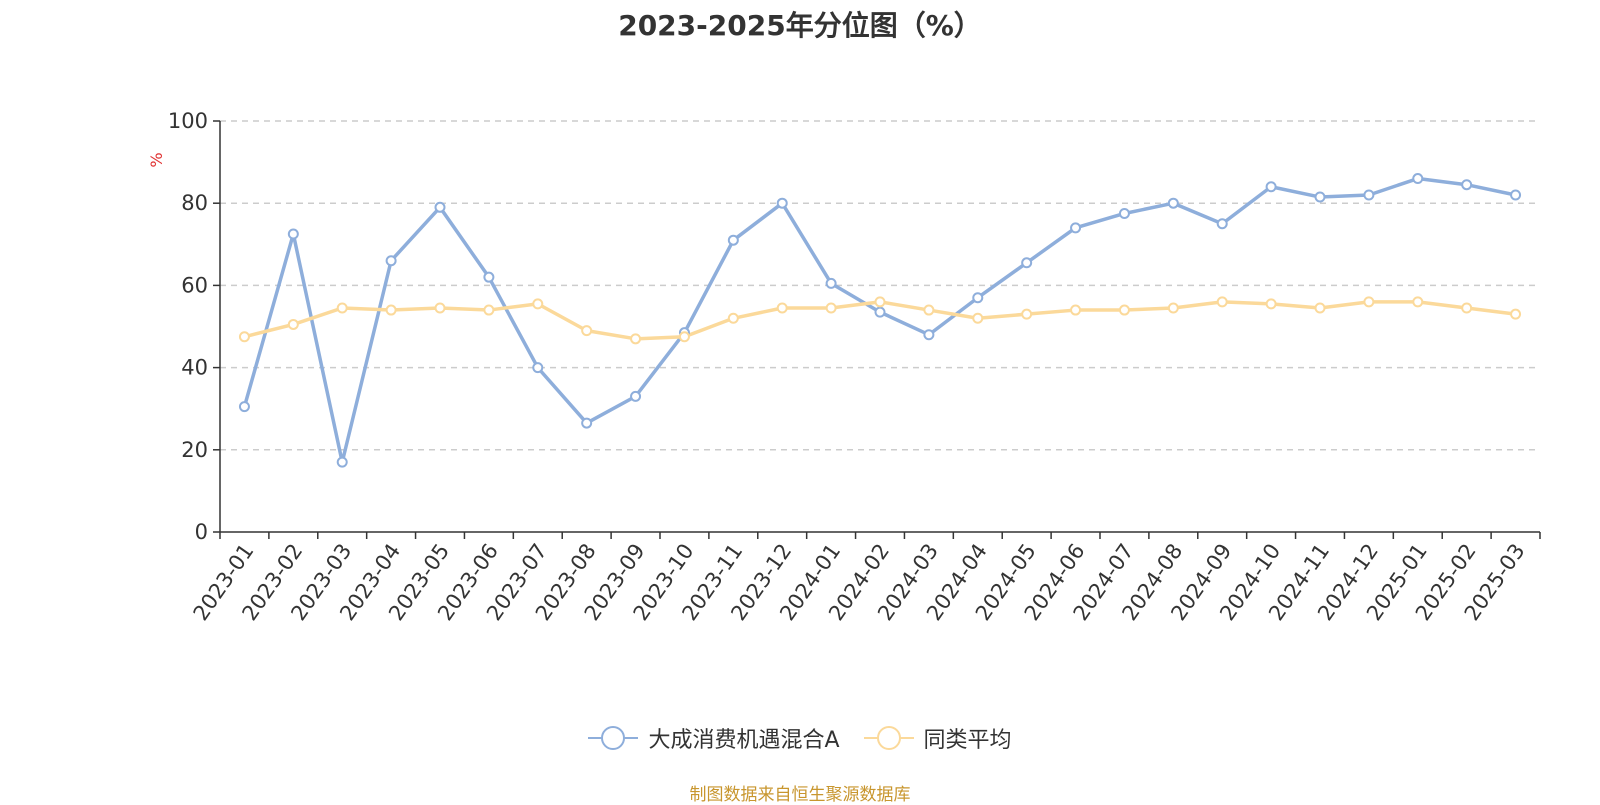 The width and height of the screenshot is (1600, 805). I want to click on y-tick-label: 100, so click(188, 121).